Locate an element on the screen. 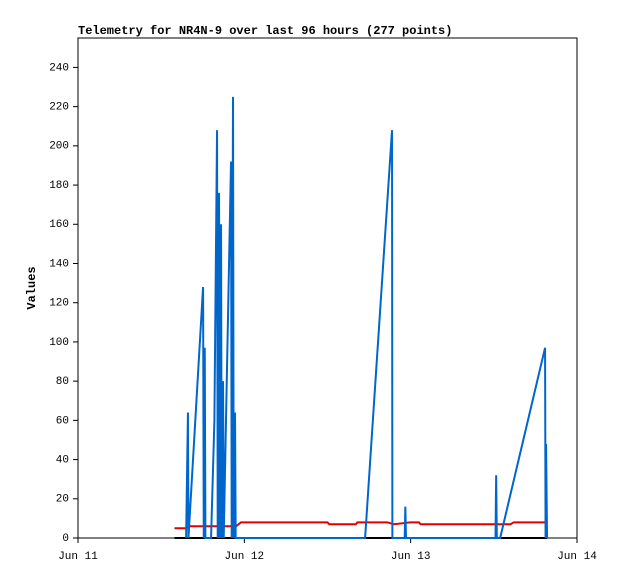 The width and height of the screenshot is (618, 579). y-tick-label: 60 is located at coordinates (62, 421).